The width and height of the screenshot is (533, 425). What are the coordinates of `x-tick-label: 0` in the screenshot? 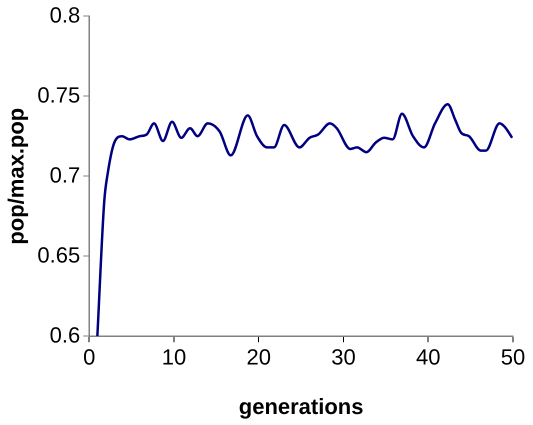 It's located at (89, 357).